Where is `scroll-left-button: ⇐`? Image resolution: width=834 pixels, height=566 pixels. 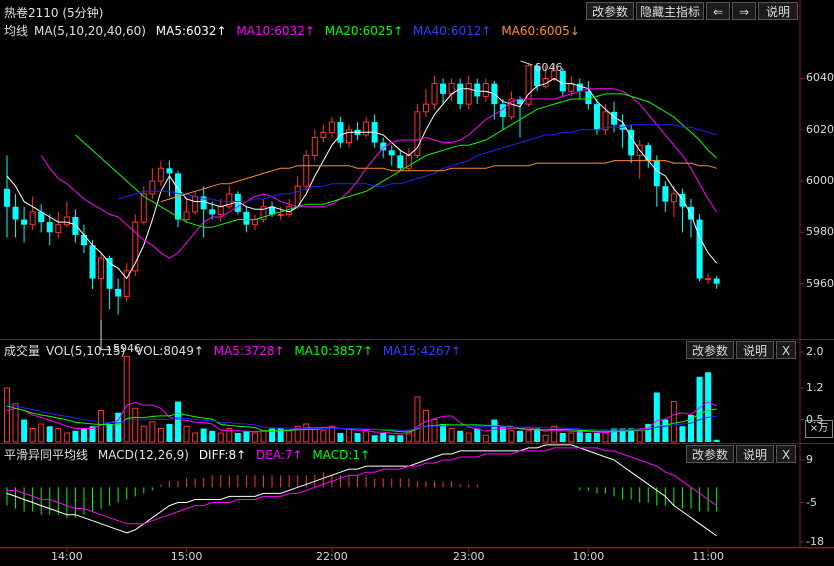
scroll-left-button: ⇐ is located at coordinates (718, 11).